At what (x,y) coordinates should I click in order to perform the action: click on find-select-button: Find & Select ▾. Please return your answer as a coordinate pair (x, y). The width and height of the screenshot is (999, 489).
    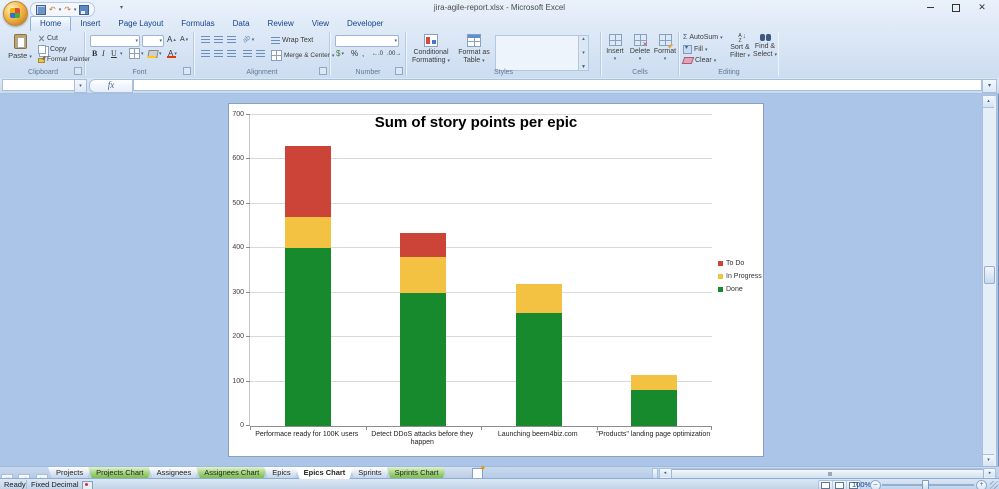
    Looking at the image, I should click on (765, 46).